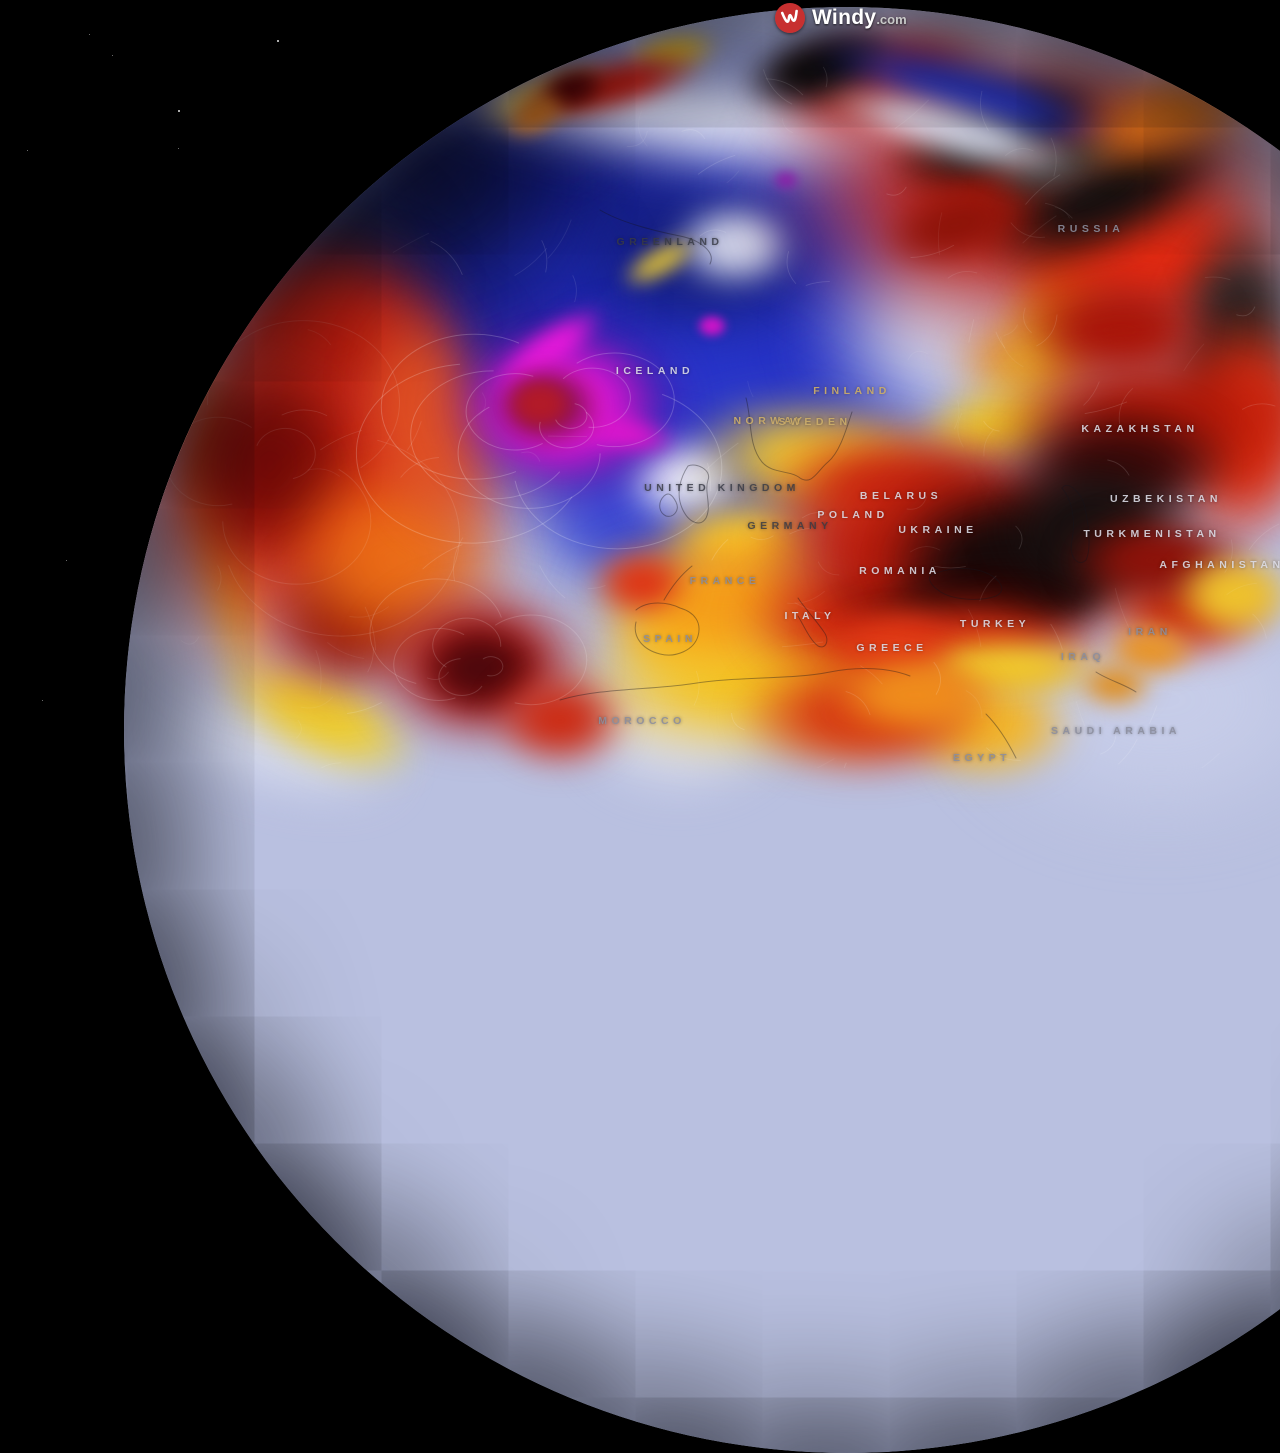 The height and width of the screenshot is (1453, 1280). Describe the element at coordinates (790, 18) in the screenshot. I see `windy-wing-icon` at that location.